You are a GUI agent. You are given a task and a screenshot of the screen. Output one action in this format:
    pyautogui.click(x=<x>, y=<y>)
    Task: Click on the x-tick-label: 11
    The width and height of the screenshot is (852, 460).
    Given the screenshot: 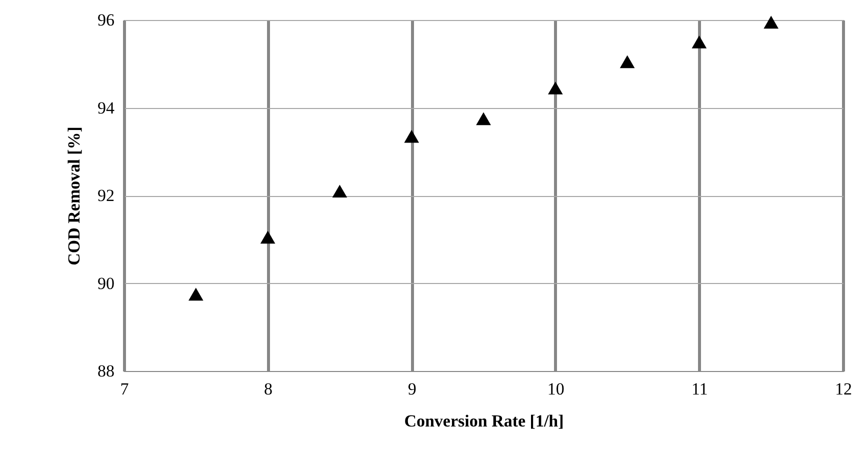 What is the action you would take?
    pyautogui.click(x=700, y=389)
    